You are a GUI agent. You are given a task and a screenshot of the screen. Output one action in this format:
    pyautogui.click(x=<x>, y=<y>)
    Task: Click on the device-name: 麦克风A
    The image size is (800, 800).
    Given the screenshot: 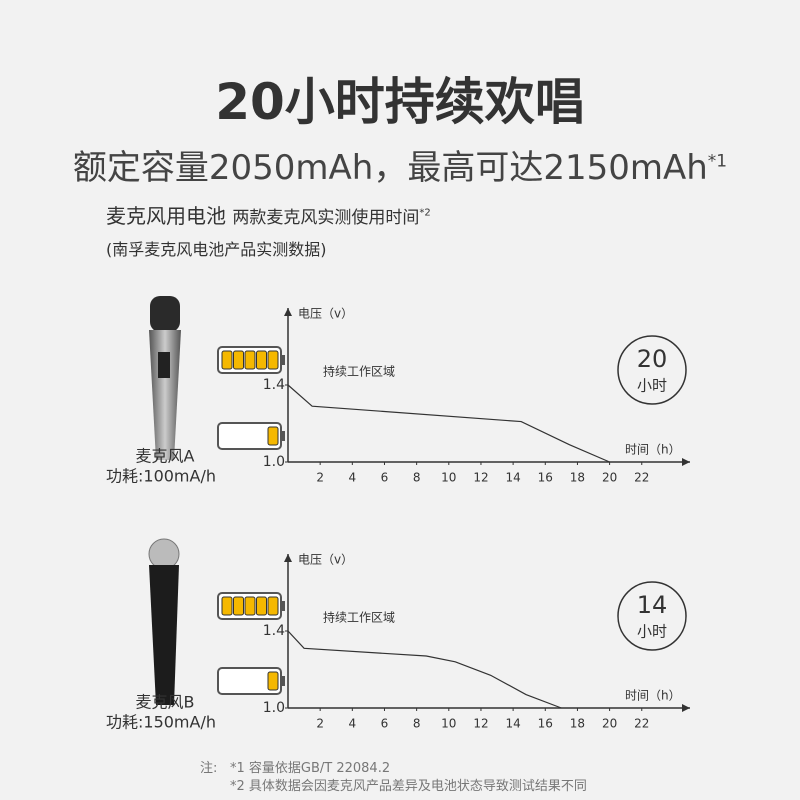 What is the action you would take?
    pyautogui.click(x=165, y=456)
    